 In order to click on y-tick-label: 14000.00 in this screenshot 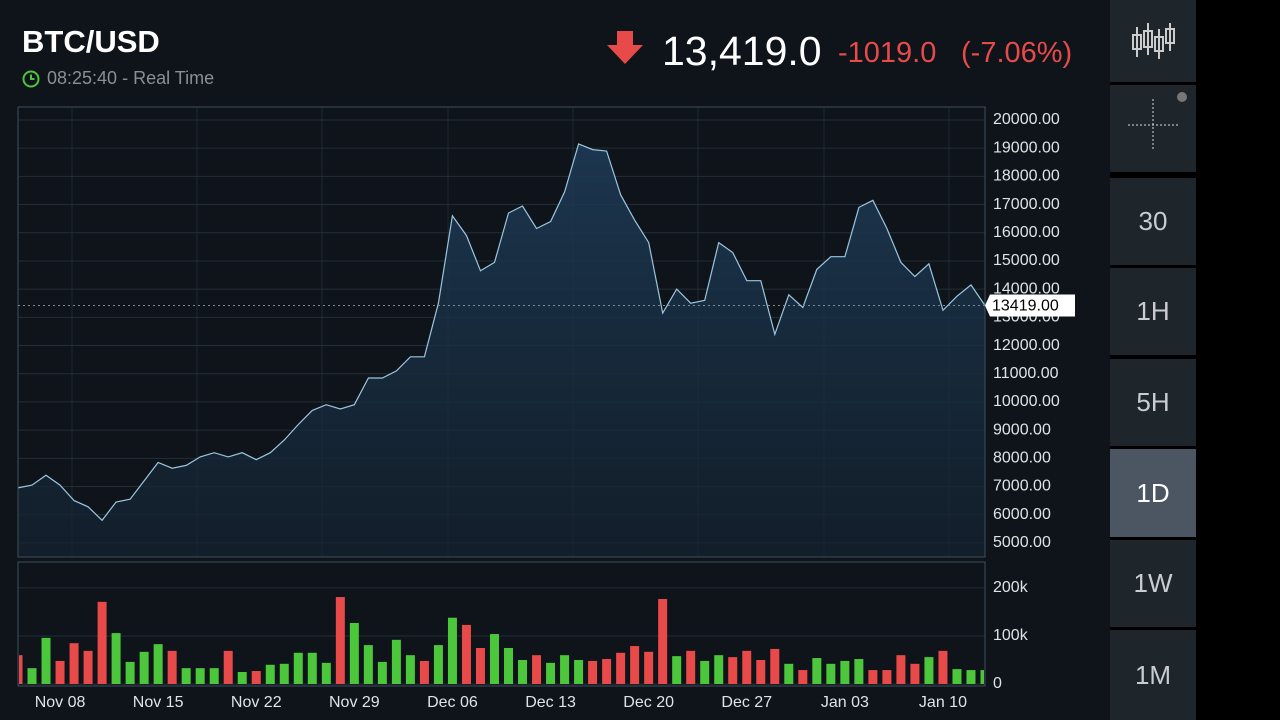, I will do `click(1026, 288)`.